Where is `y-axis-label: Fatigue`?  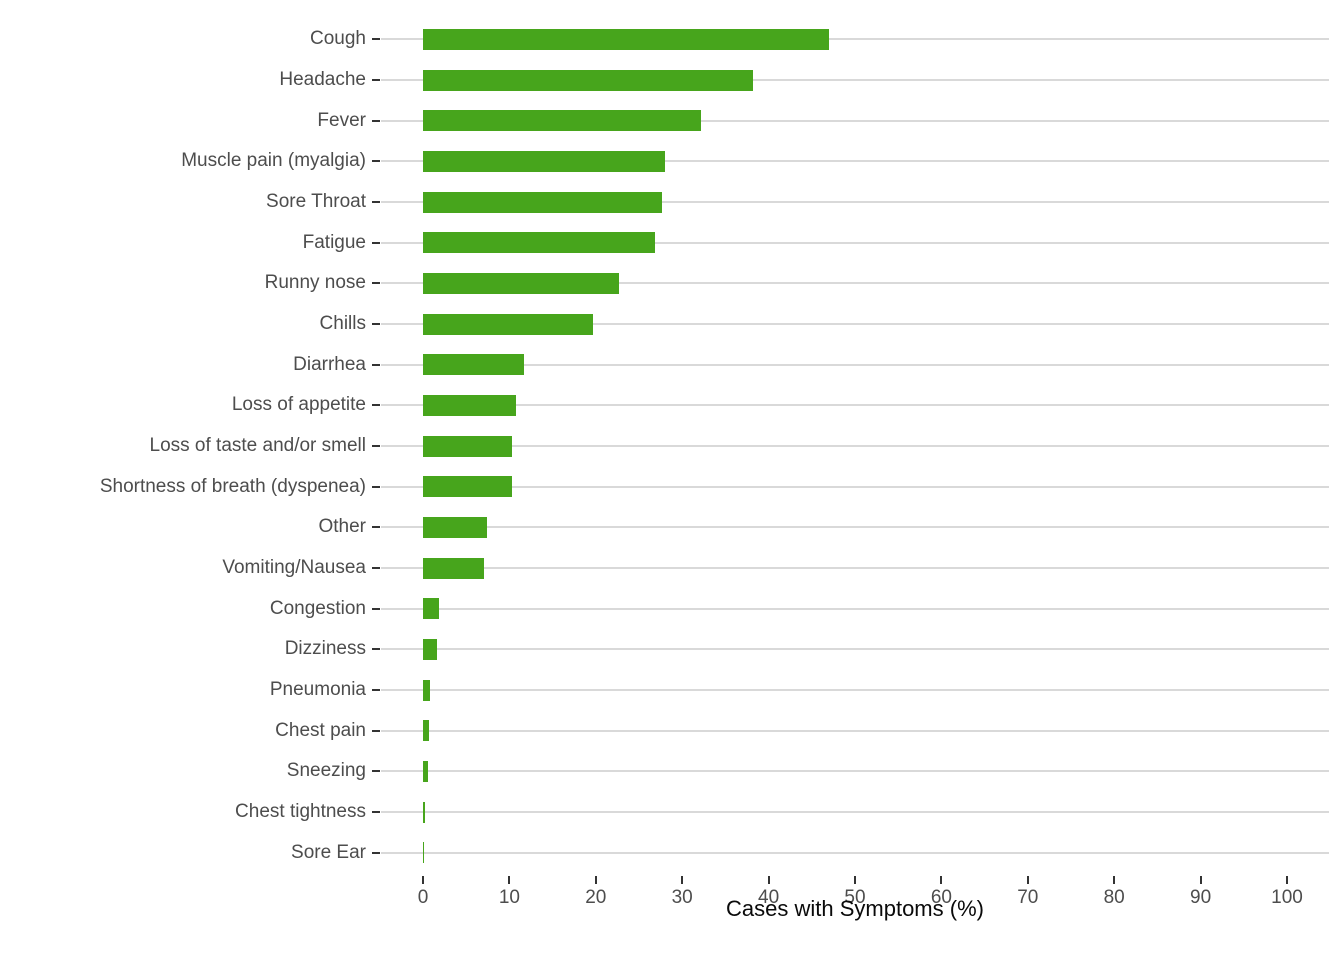 y-axis-label: Fatigue is located at coordinates (334, 242).